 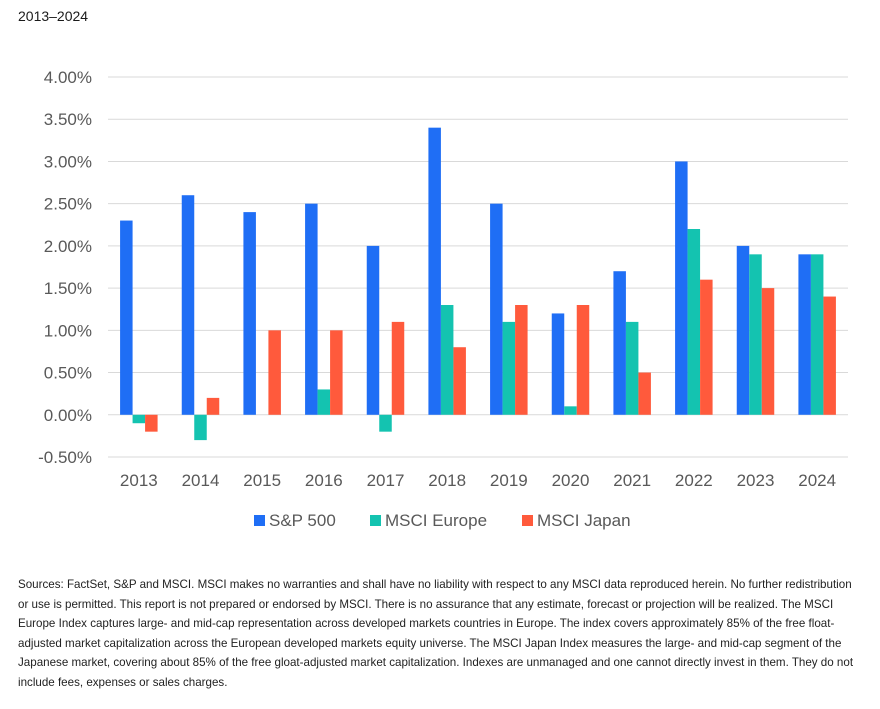 I want to click on bar-msci-japan-2019, so click(x=521, y=360).